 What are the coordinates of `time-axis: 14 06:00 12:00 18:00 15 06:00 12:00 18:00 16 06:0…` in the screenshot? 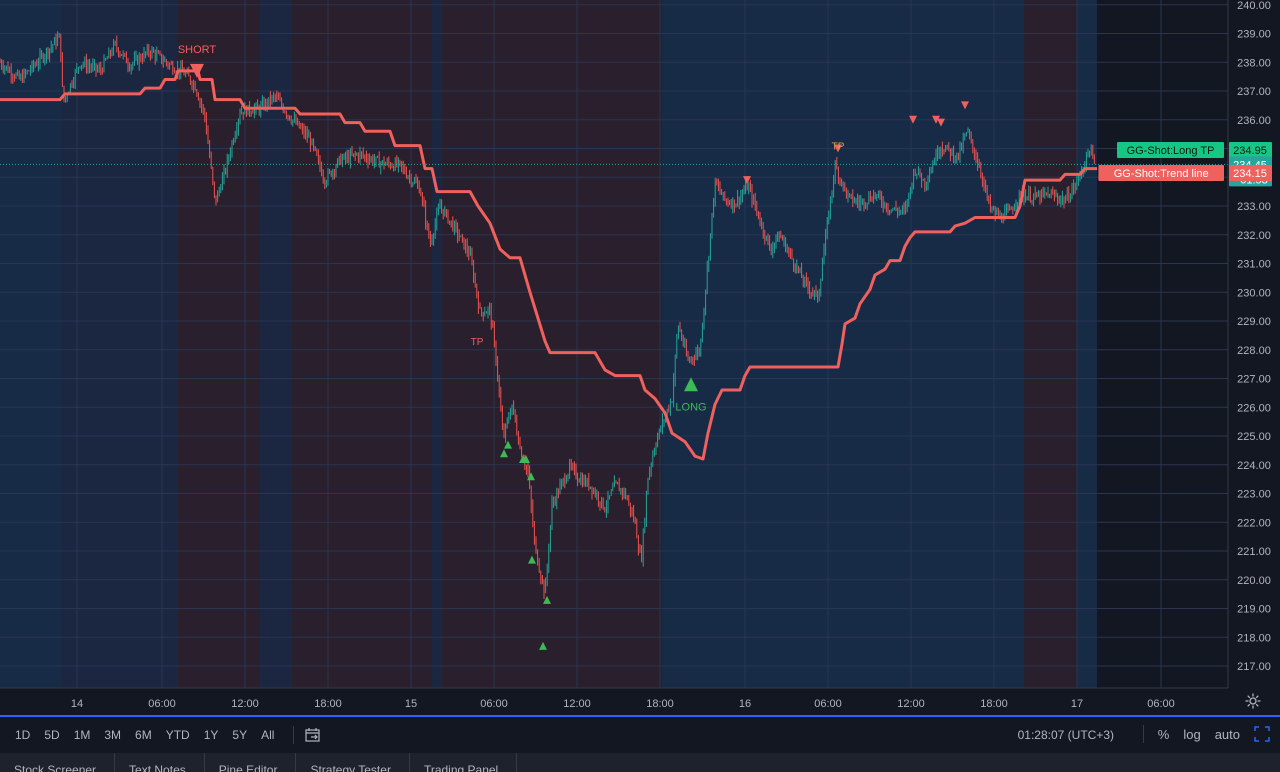 It's located at (640, 701).